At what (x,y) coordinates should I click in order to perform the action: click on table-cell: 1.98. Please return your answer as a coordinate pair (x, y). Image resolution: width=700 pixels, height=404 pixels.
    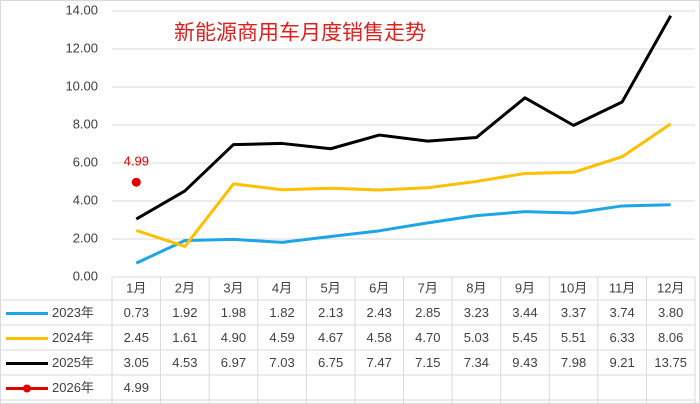
    Looking at the image, I should click on (233, 312).